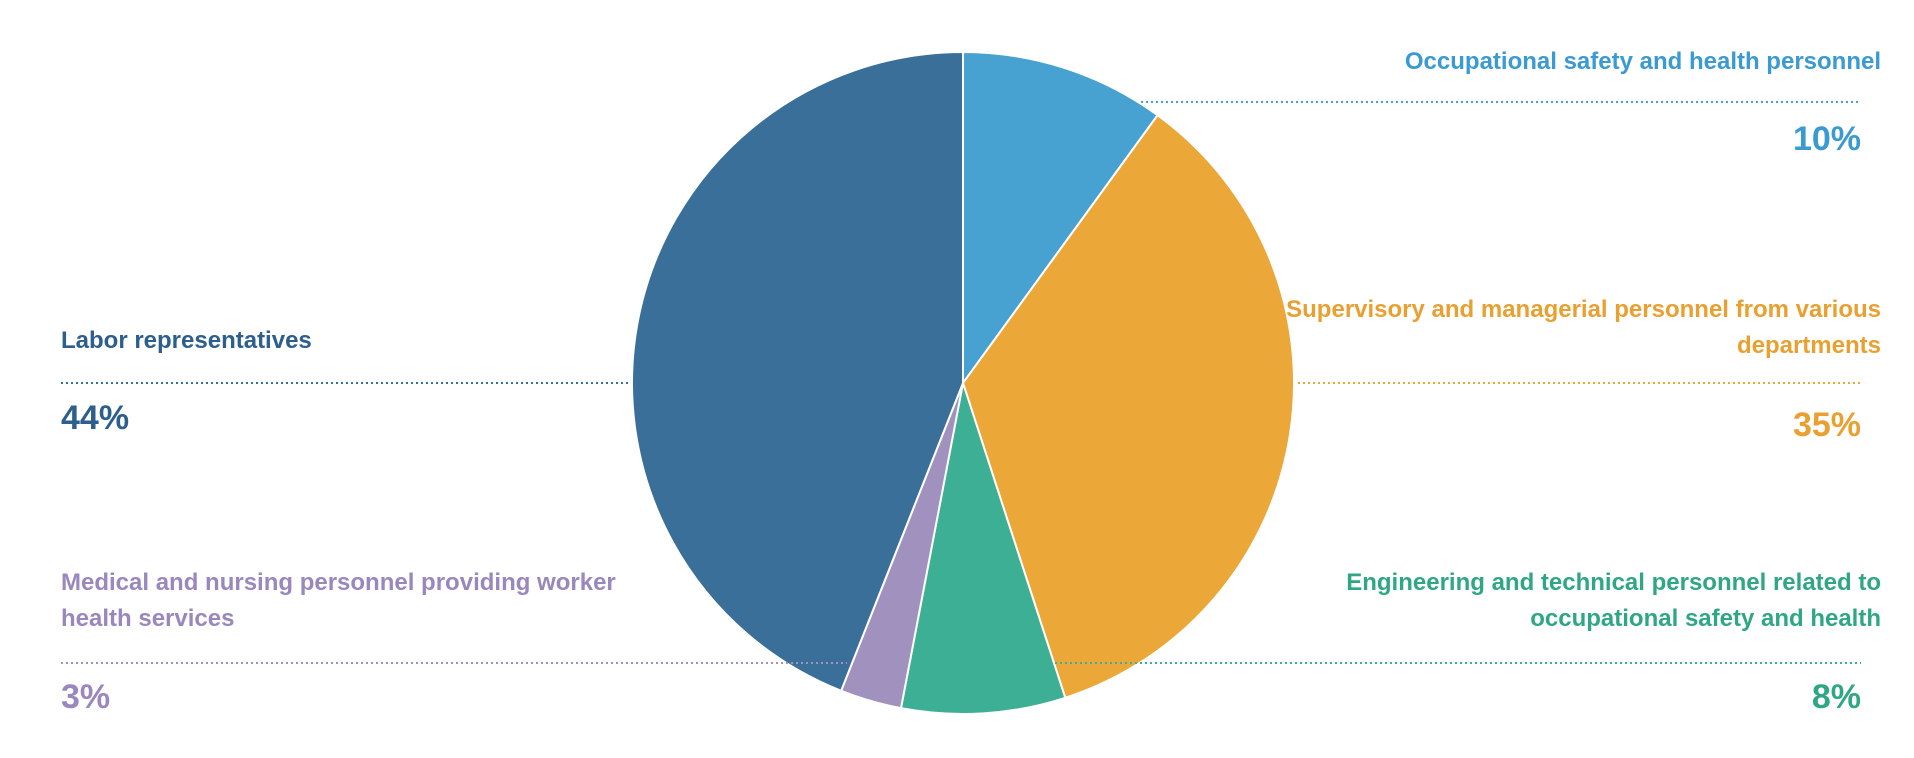  What do you see at coordinates (1826, 139) in the screenshot?
I see `value-label: 10%` at bounding box center [1826, 139].